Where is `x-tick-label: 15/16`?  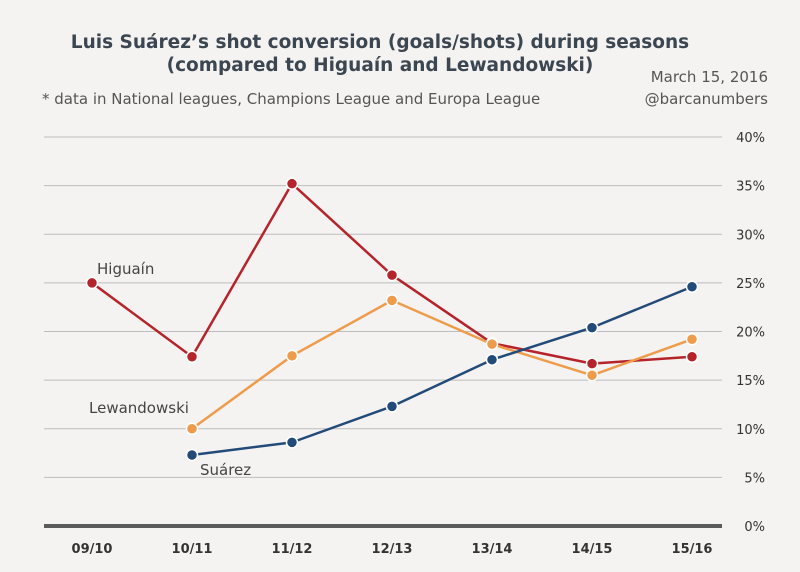
x-tick-label: 15/16 is located at coordinates (692, 549).